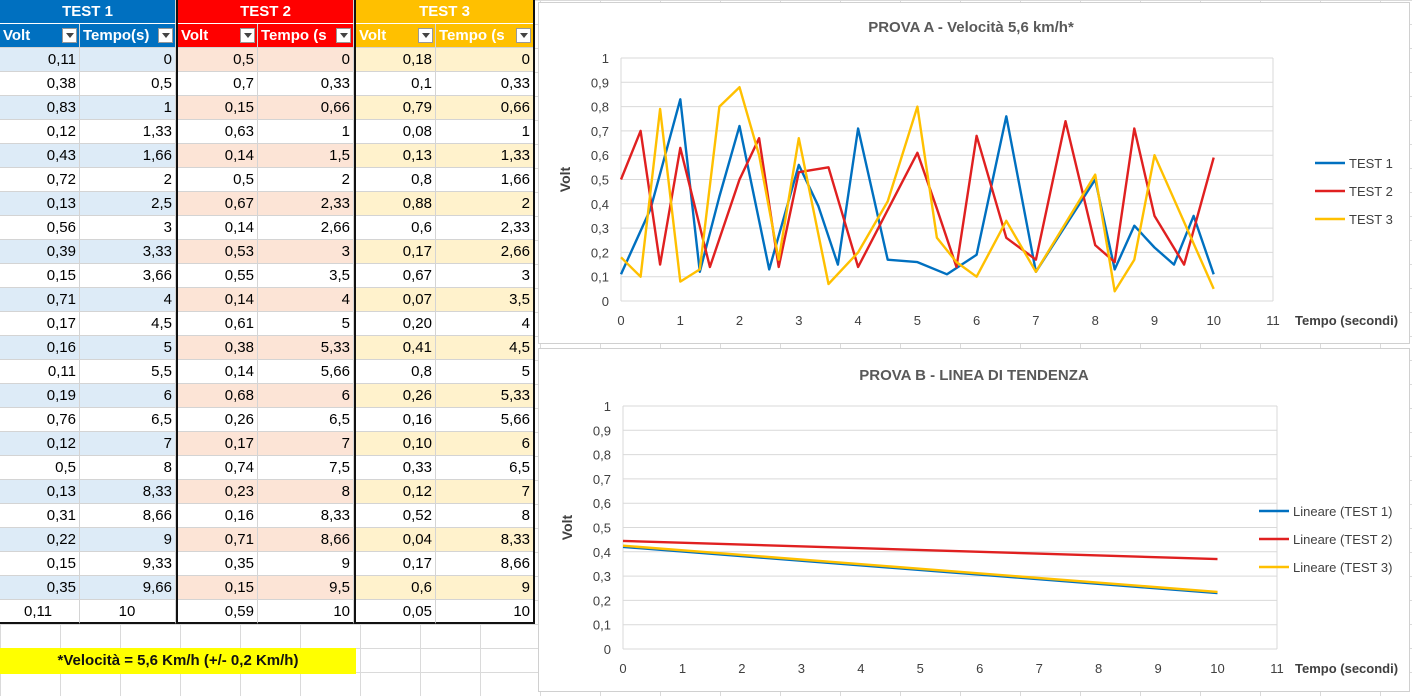 This screenshot has height=696, width=1412. I want to click on volt-cell: 0,23, so click(218, 492).